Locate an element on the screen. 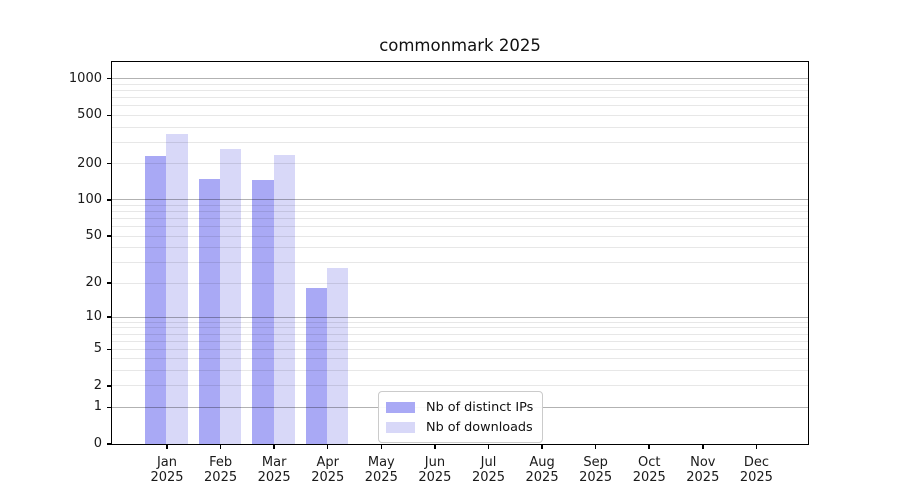 Image resolution: width=900 pixels, height=500 pixels. y-tick-label: 1 is located at coordinates (97, 407).